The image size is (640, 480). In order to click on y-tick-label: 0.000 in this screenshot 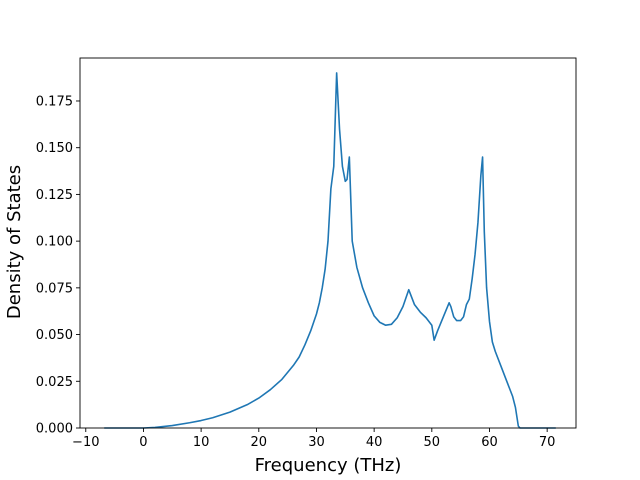, I will do `click(54, 429)`.